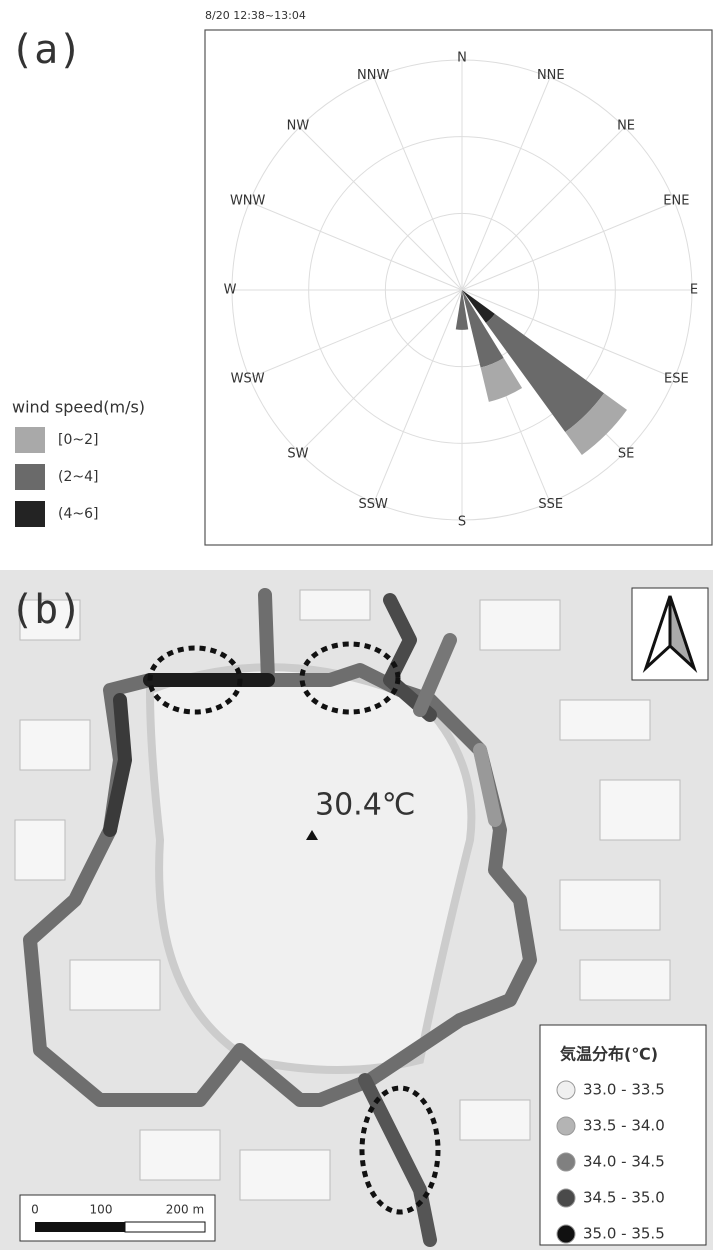 This screenshot has height=1250, width=713. I want to click on direction-label: N, so click(462, 58).